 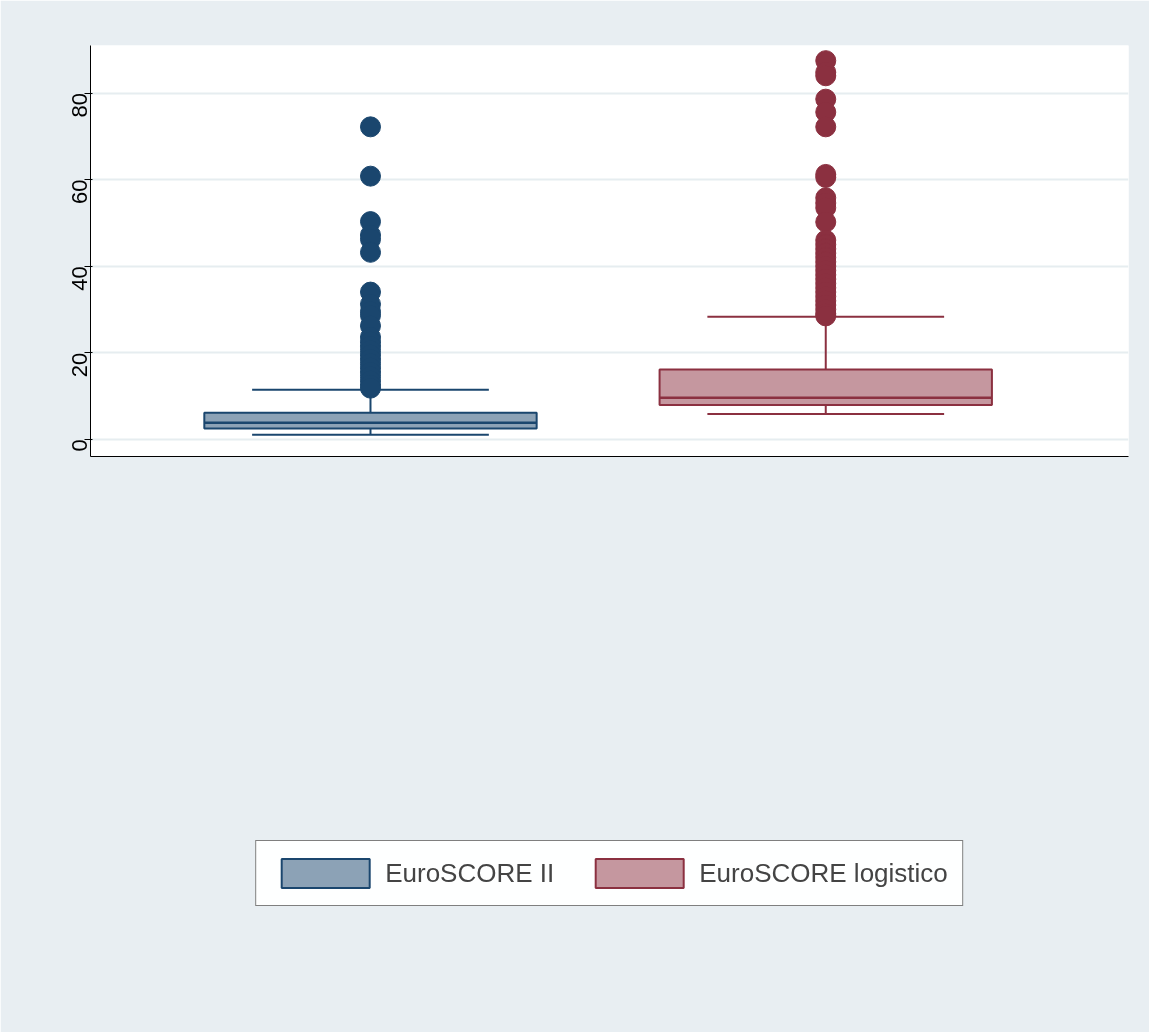 What do you see at coordinates (79, 278) in the screenshot?
I see `y-tick-label: 40` at bounding box center [79, 278].